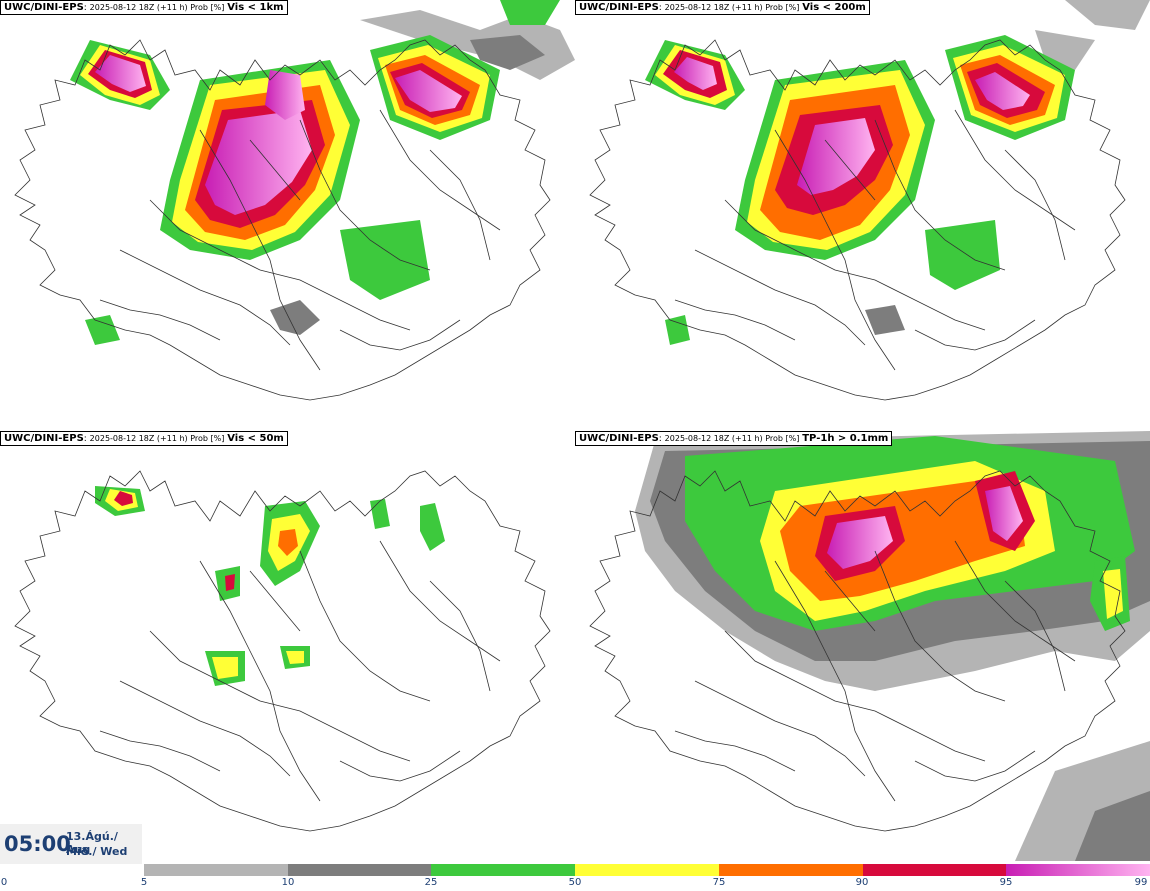  I want to click on legend-tick: 25, so click(431, 882).